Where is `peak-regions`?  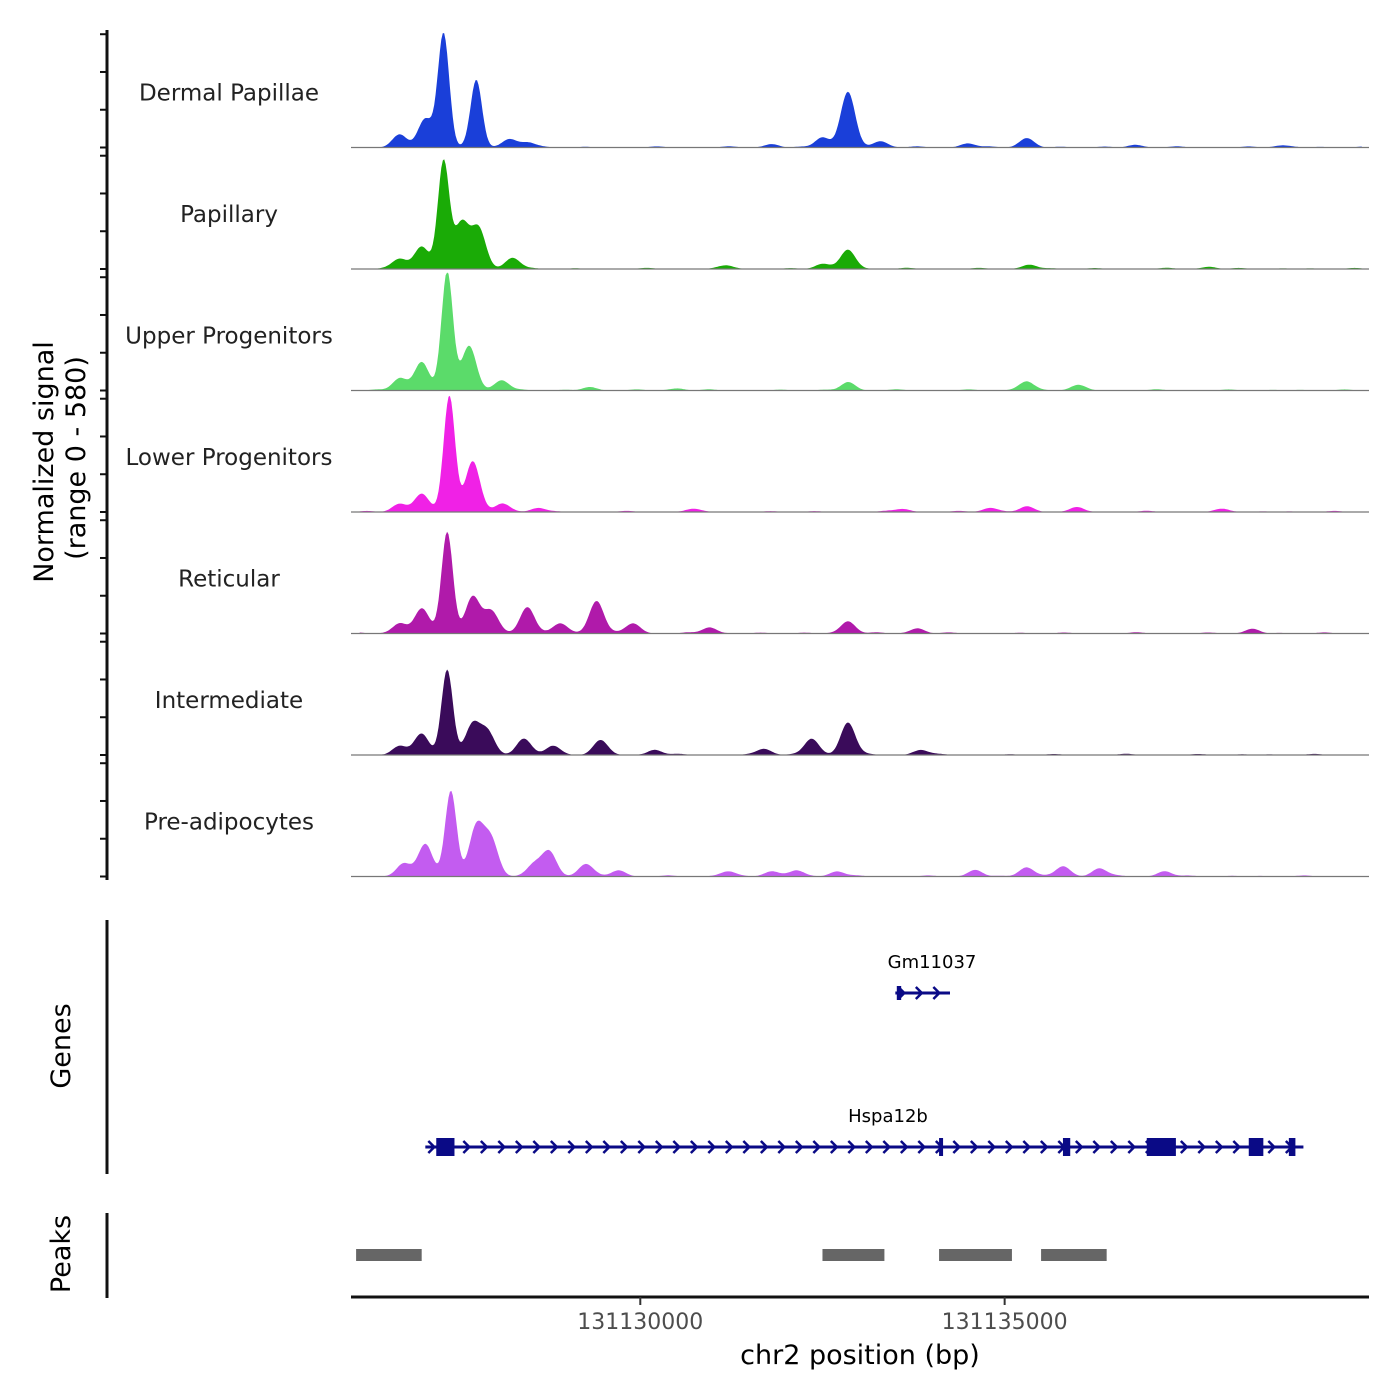
peak-regions is located at coordinates (731, 1255).